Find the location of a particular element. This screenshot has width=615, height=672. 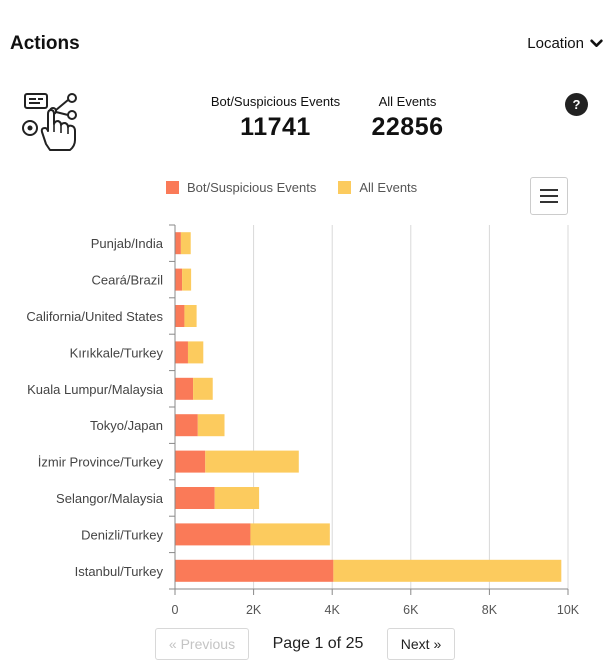

all-events-value: 22856 is located at coordinates (407, 127).